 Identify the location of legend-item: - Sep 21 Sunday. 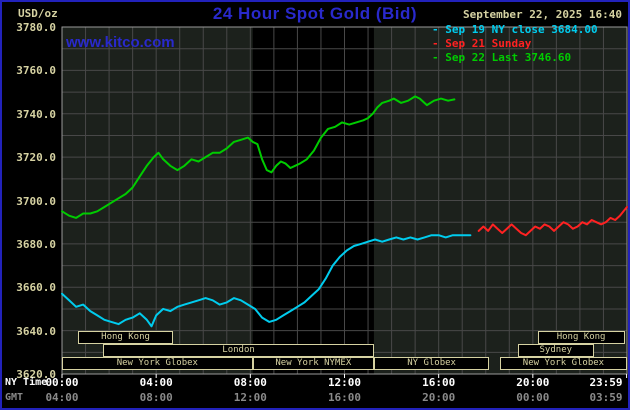
(482, 43).